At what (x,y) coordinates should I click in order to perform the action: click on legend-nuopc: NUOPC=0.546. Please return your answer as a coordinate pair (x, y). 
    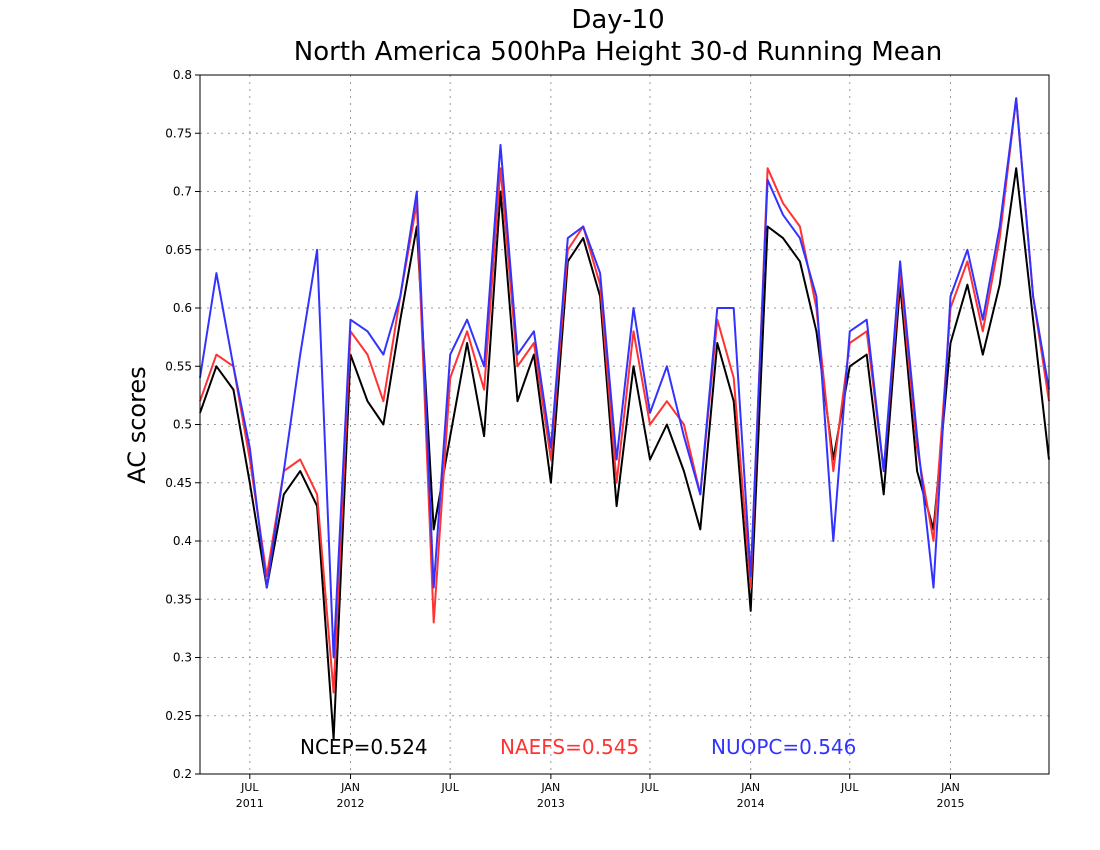
    Looking at the image, I should click on (783, 747).